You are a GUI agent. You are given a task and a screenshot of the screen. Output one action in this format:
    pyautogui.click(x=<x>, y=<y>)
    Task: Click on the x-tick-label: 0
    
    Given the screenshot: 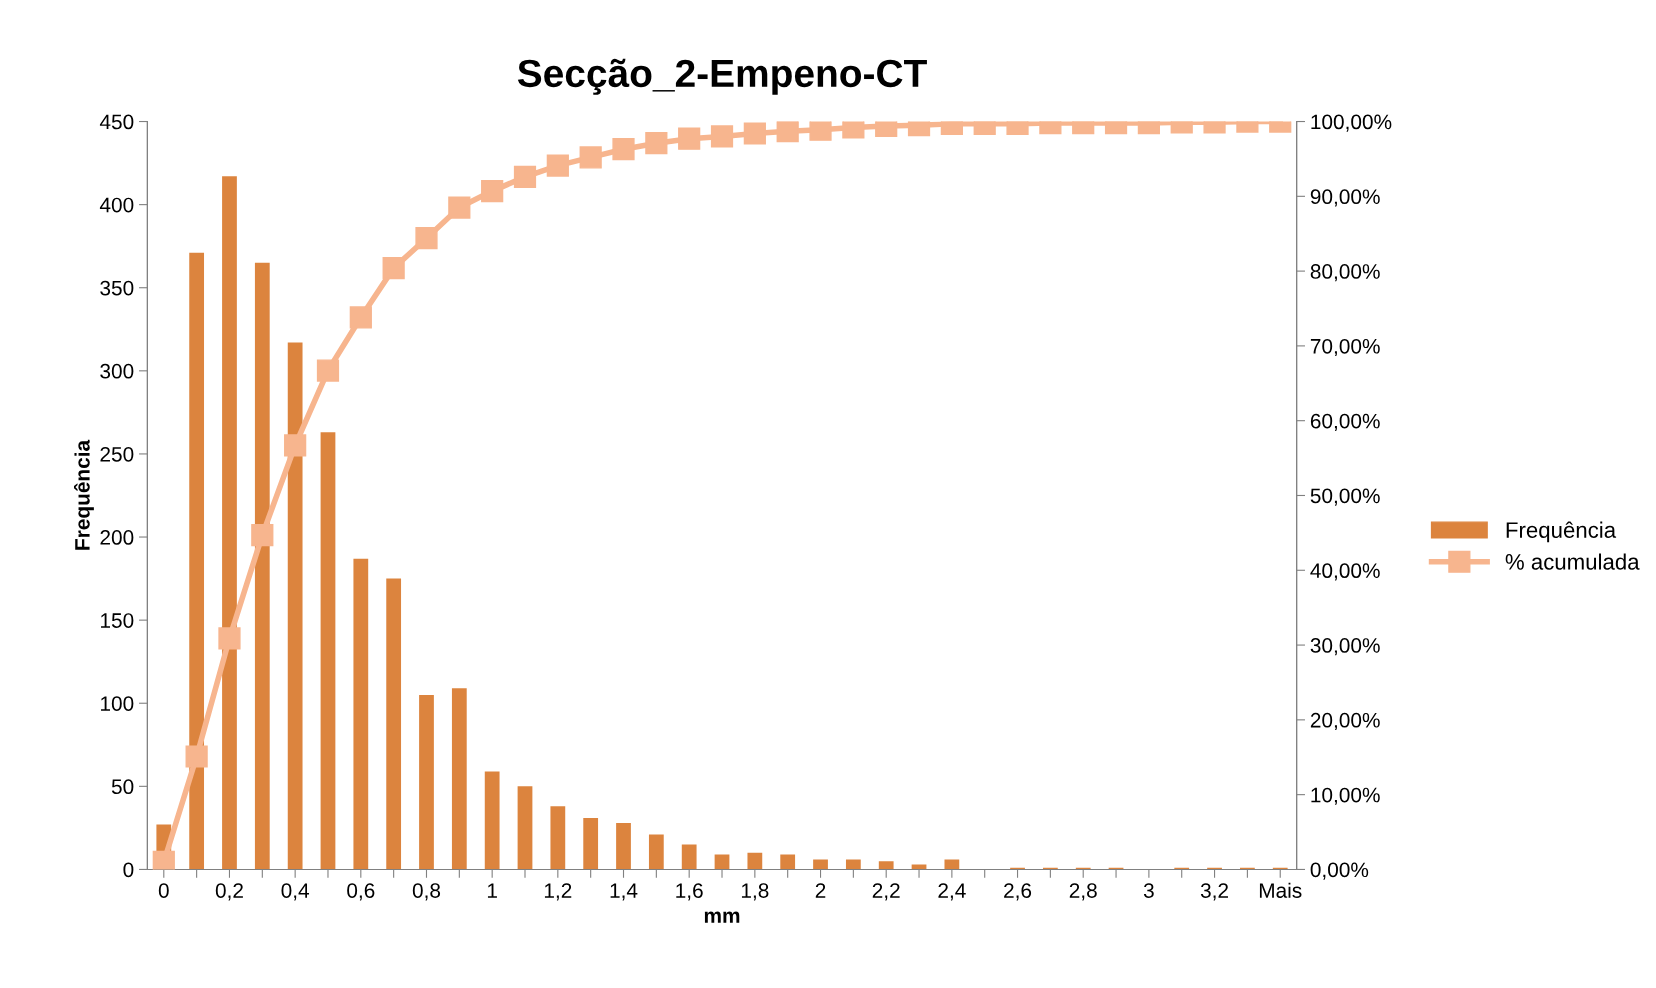 What is the action you would take?
    pyautogui.click(x=163, y=890)
    